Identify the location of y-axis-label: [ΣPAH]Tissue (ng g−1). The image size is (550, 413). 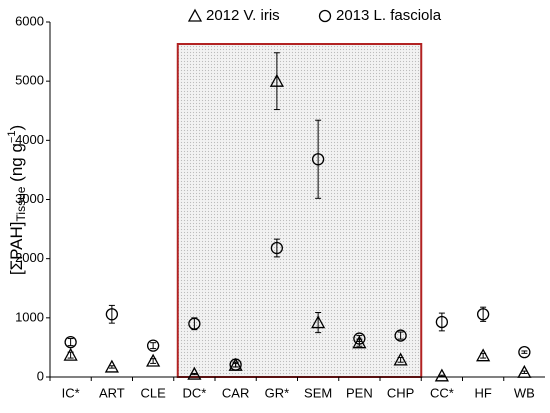
(17, 200).